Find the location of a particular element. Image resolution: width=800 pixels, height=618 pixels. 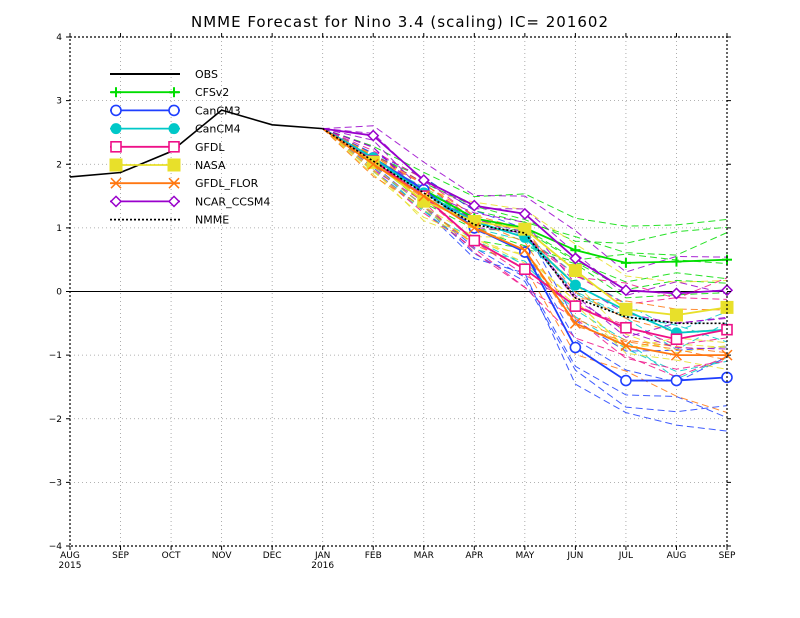

x-tick-label: OCT is located at coordinates (171, 556).